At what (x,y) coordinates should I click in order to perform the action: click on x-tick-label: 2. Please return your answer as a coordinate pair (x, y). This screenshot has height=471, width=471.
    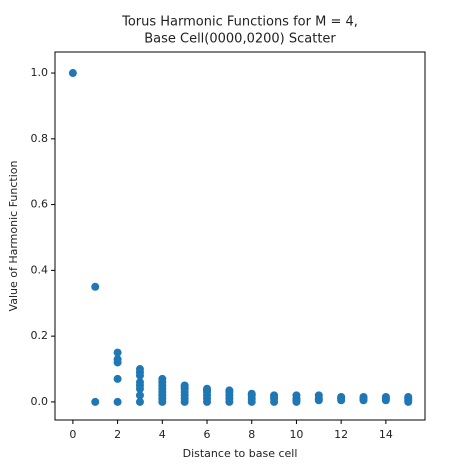
    Looking at the image, I should click on (117, 434).